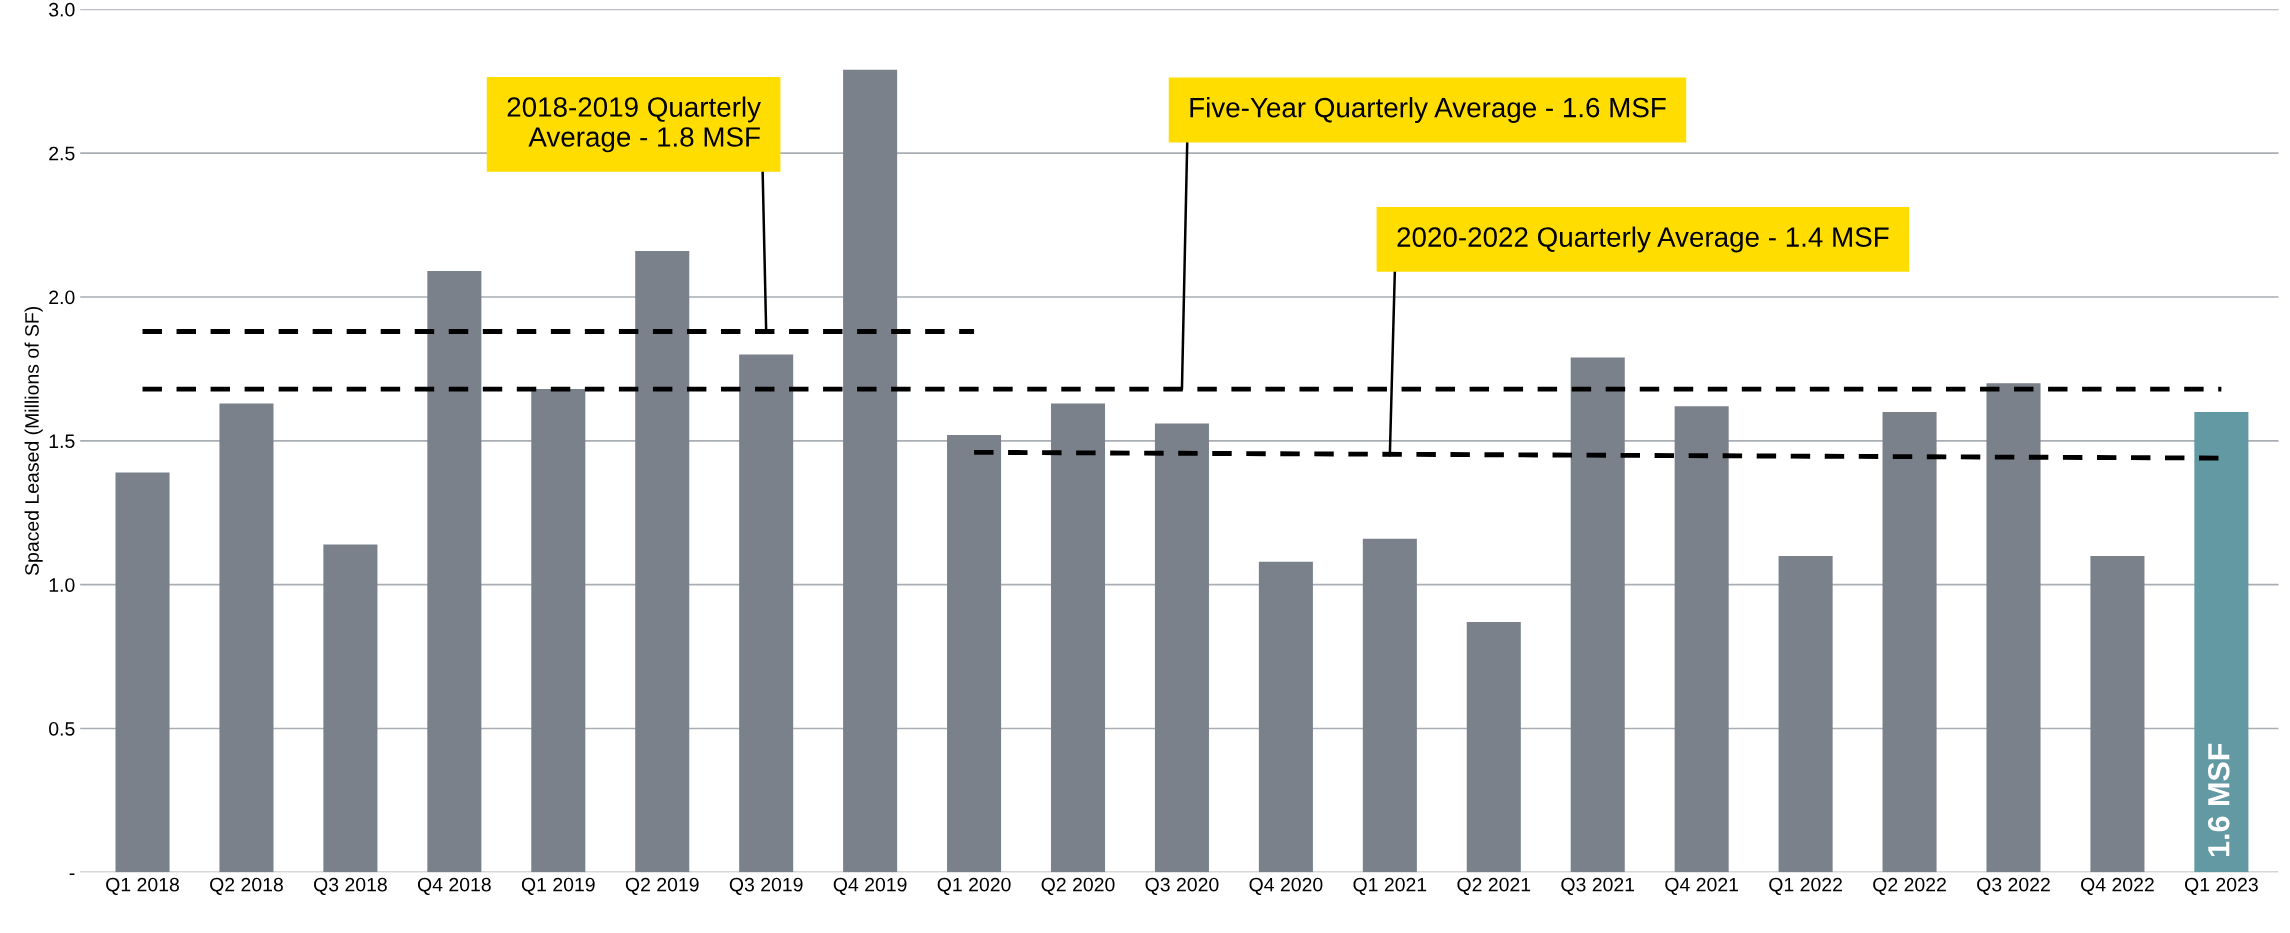  What do you see at coordinates (634, 124) in the screenshot?
I see `annotation: 2018-2019 Quarterly Average - 1.8 MSF` at bounding box center [634, 124].